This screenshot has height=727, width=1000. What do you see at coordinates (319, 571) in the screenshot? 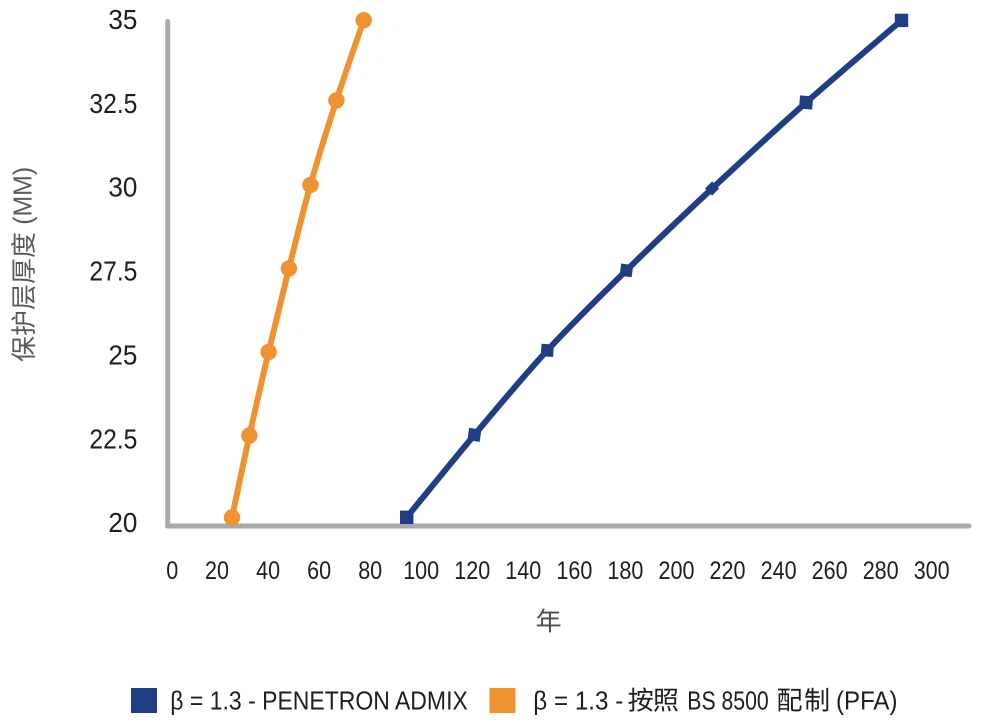
I see `svg-text: 60` at bounding box center [319, 571].